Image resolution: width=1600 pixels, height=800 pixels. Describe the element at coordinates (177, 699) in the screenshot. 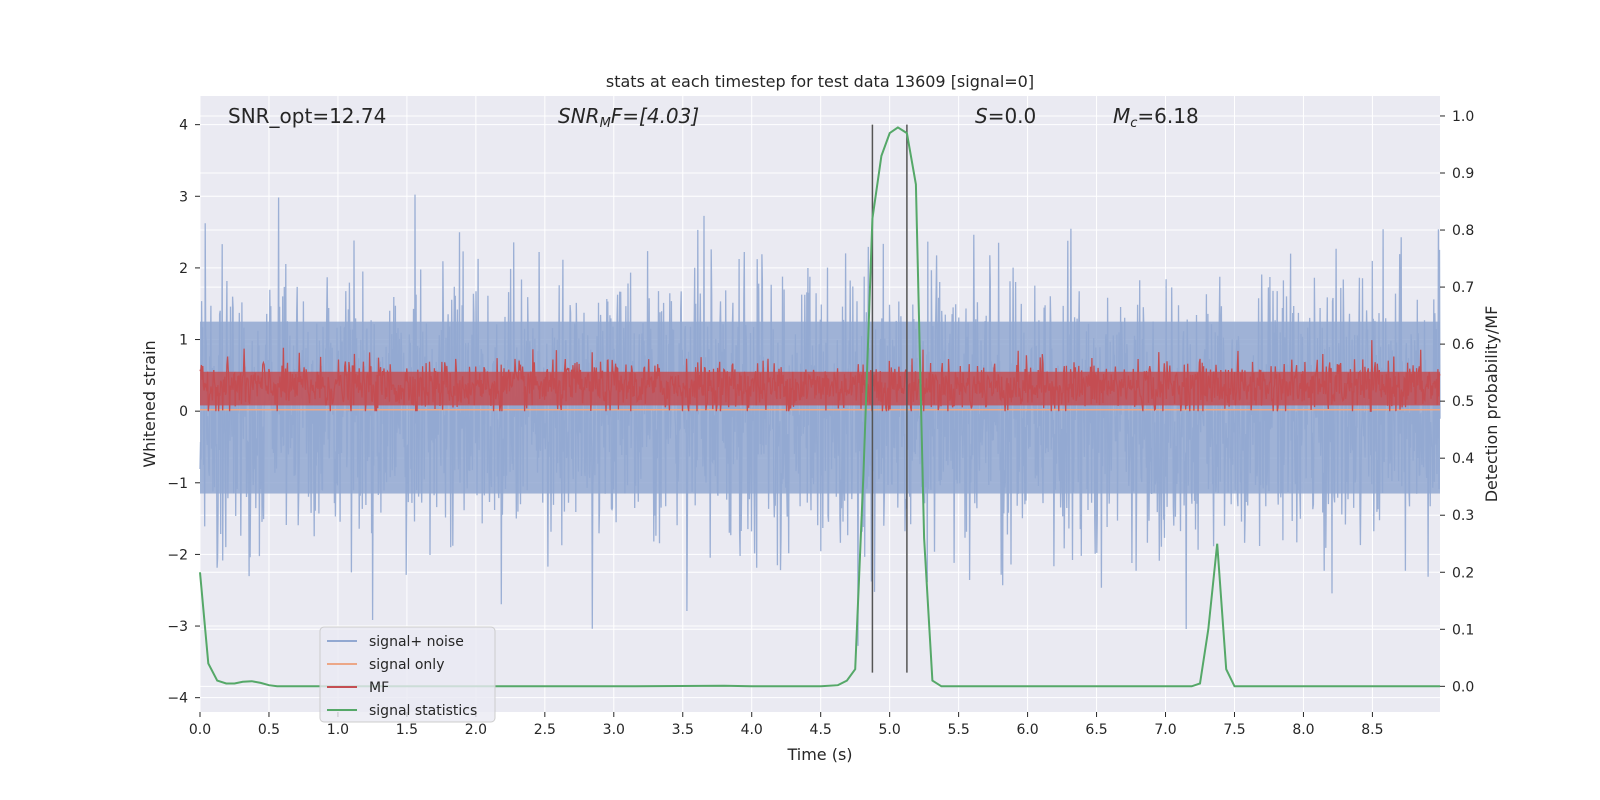

I see `y-left-tick-label: −4` at that location.